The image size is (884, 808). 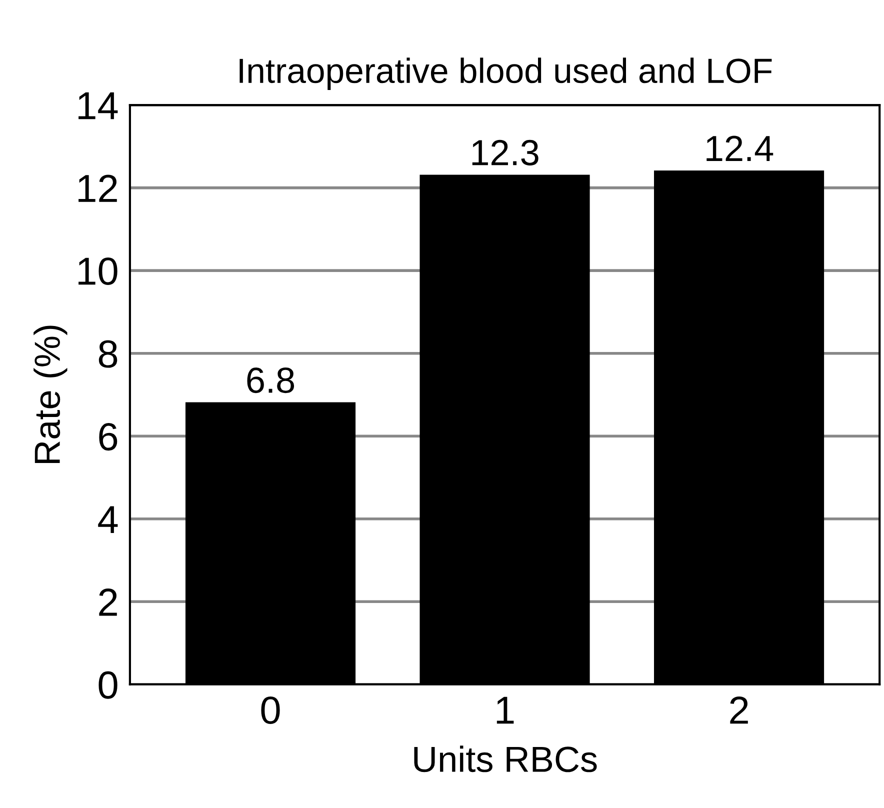 What do you see at coordinates (108, 354) in the screenshot?
I see `y-tick-label: 8` at bounding box center [108, 354].